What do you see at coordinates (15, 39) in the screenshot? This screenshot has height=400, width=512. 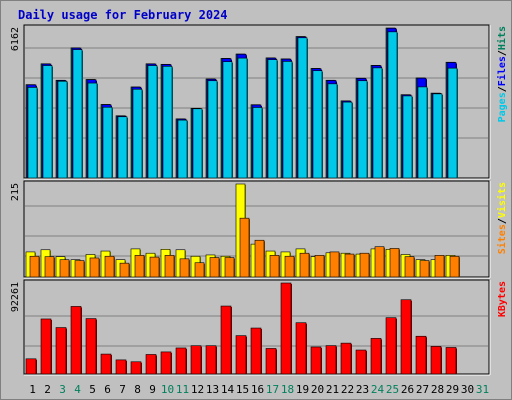 I see `ymax-label: 6162` at bounding box center [15, 39].